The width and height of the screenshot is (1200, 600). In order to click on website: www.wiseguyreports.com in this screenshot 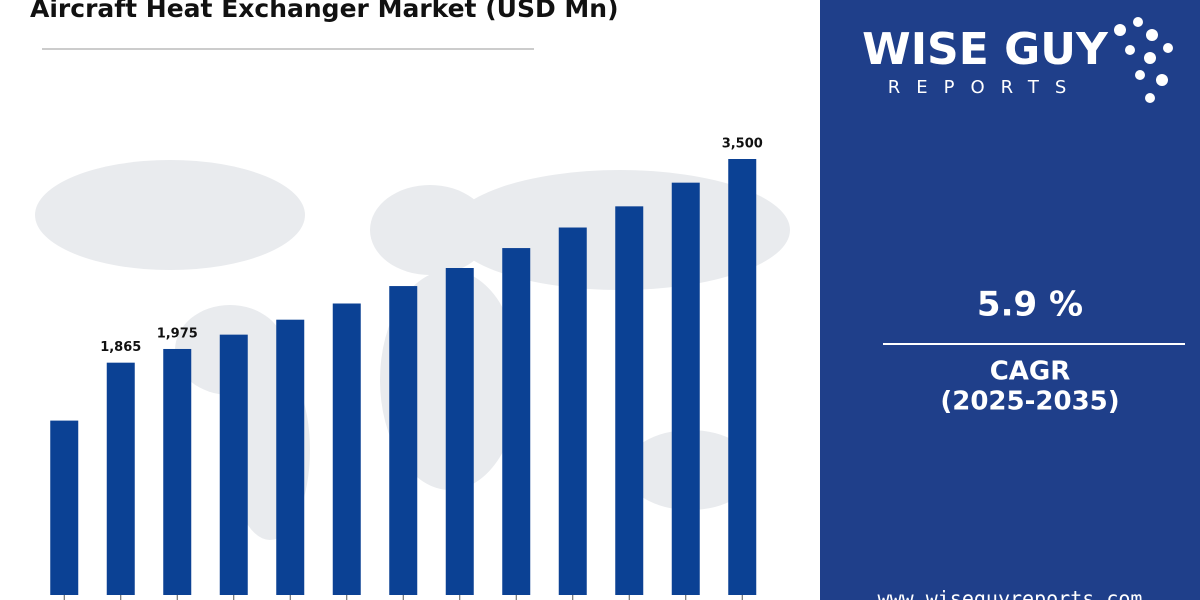, I will do `click(1010, 593)`.